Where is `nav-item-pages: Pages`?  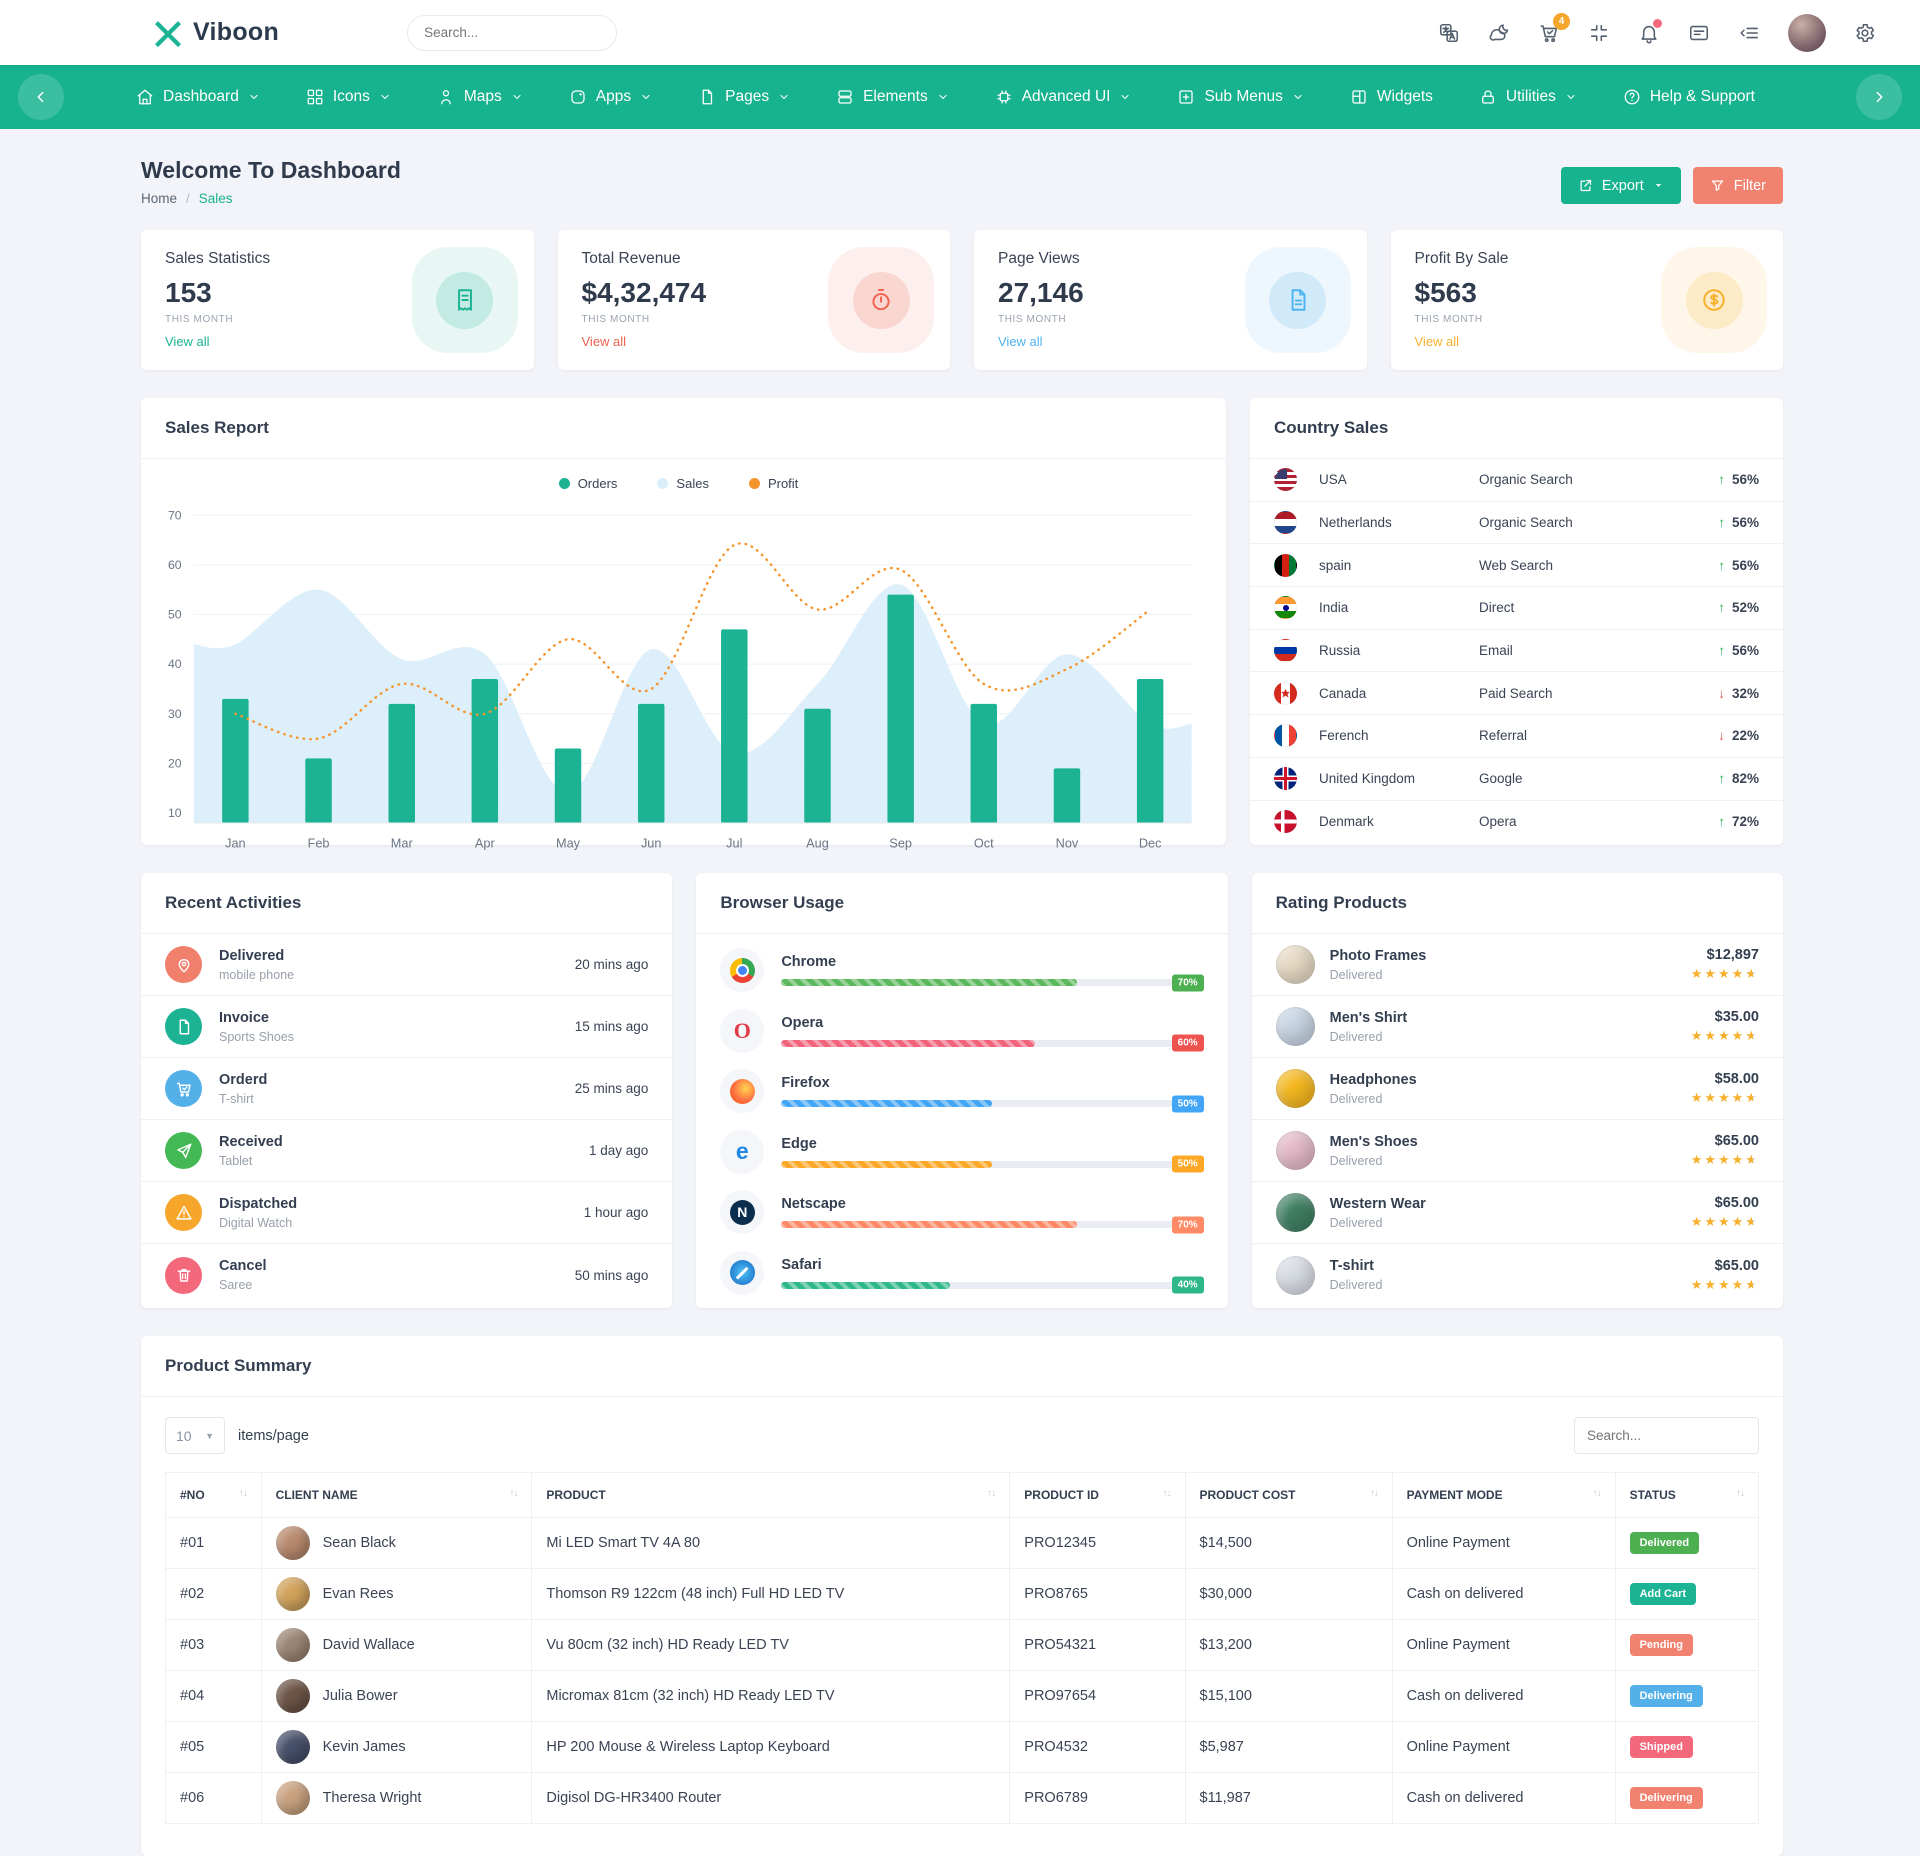 nav-item-pages: Pages is located at coordinates (744, 97).